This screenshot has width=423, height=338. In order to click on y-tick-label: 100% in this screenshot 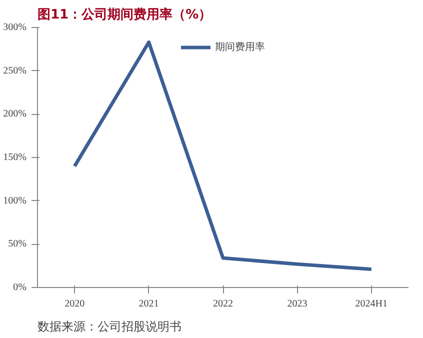, I will do `click(15, 200)`.